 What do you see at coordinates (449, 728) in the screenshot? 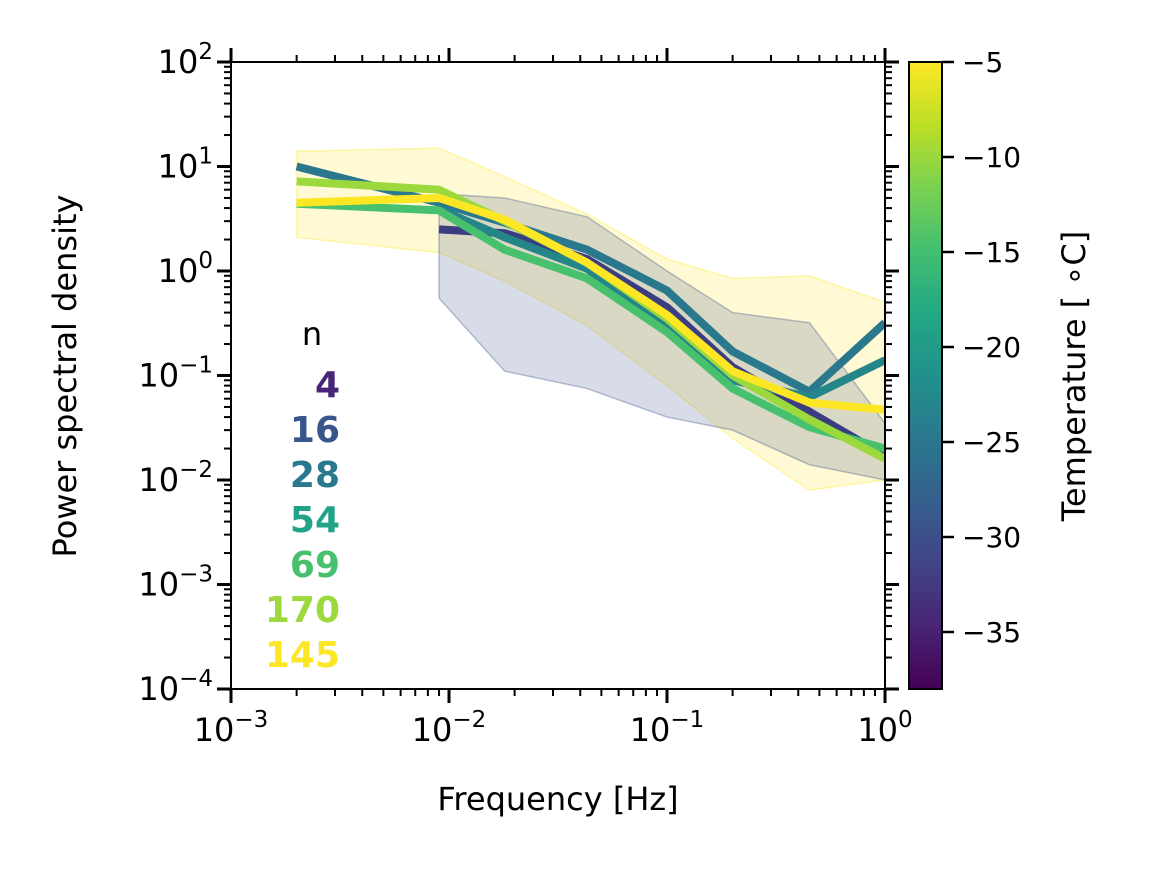
I see `x-tick-label: 10⁻²` at bounding box center [449, 728].